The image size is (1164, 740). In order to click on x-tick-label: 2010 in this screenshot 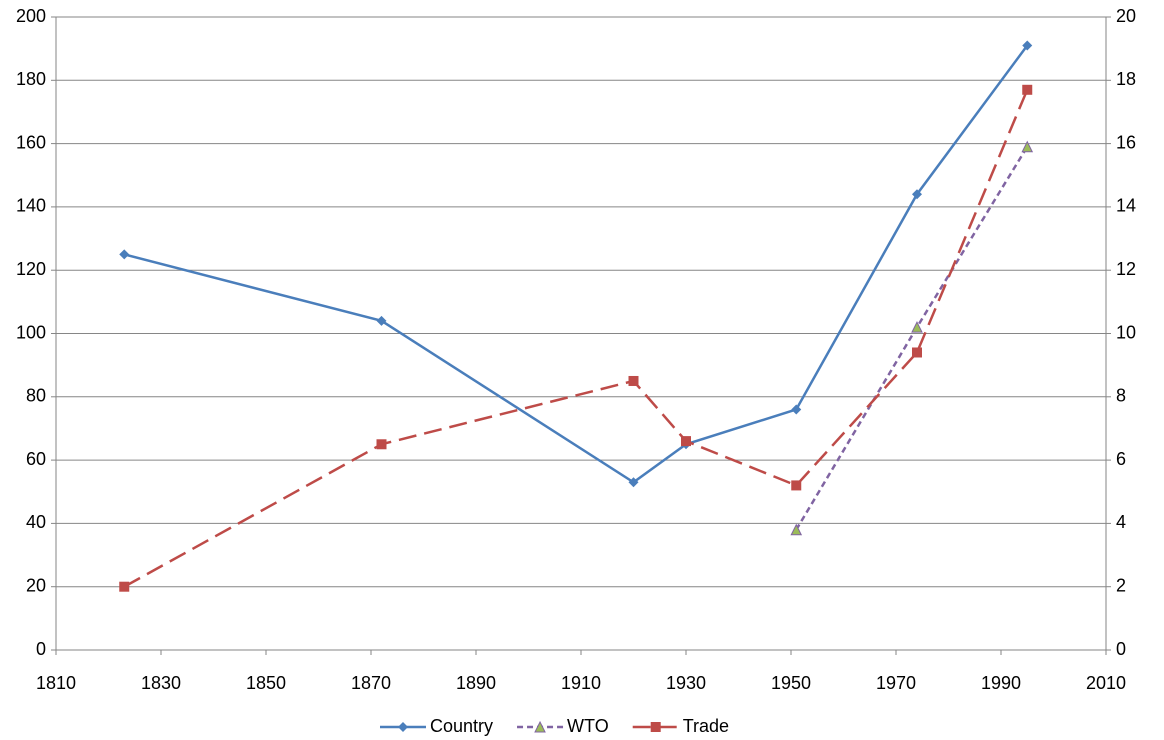, I will do `click(1106, 683)`.